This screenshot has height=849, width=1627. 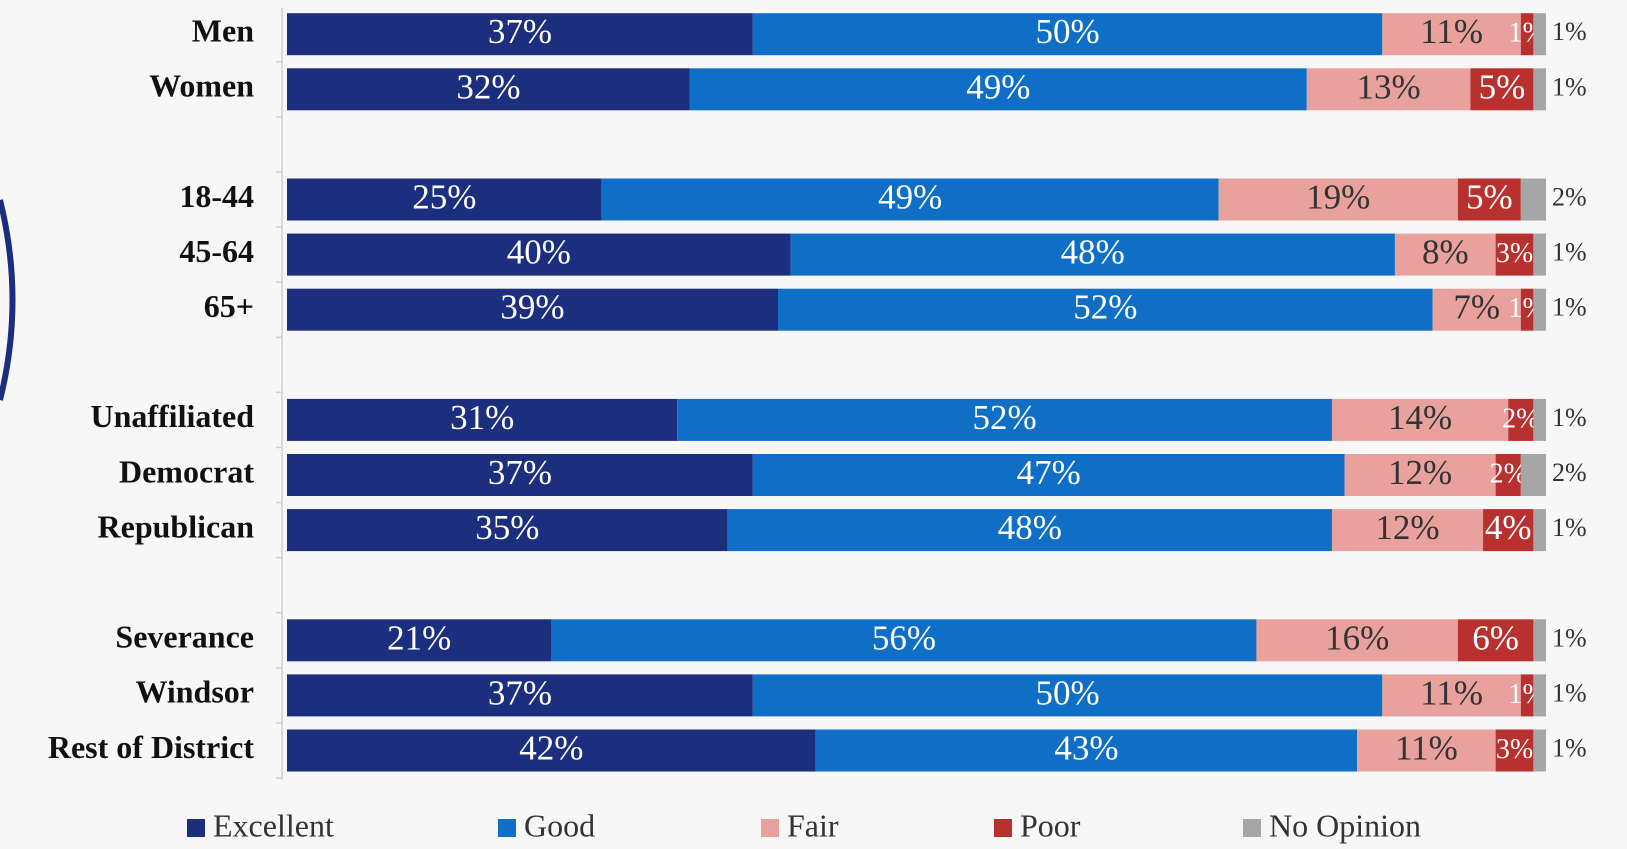 I want to click on legend-label: No Opinion, so click(x=1345, y=825).